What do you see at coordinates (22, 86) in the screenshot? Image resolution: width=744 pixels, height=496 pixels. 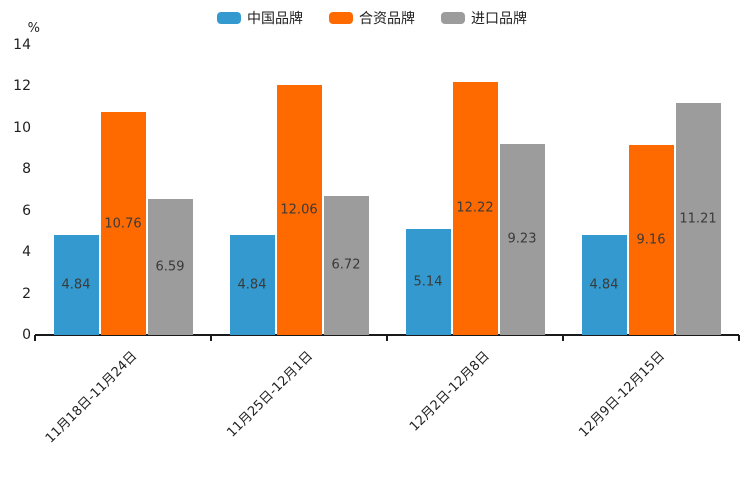 I see `y-axis-tick-label: 12` at bounding box center [22, 86].